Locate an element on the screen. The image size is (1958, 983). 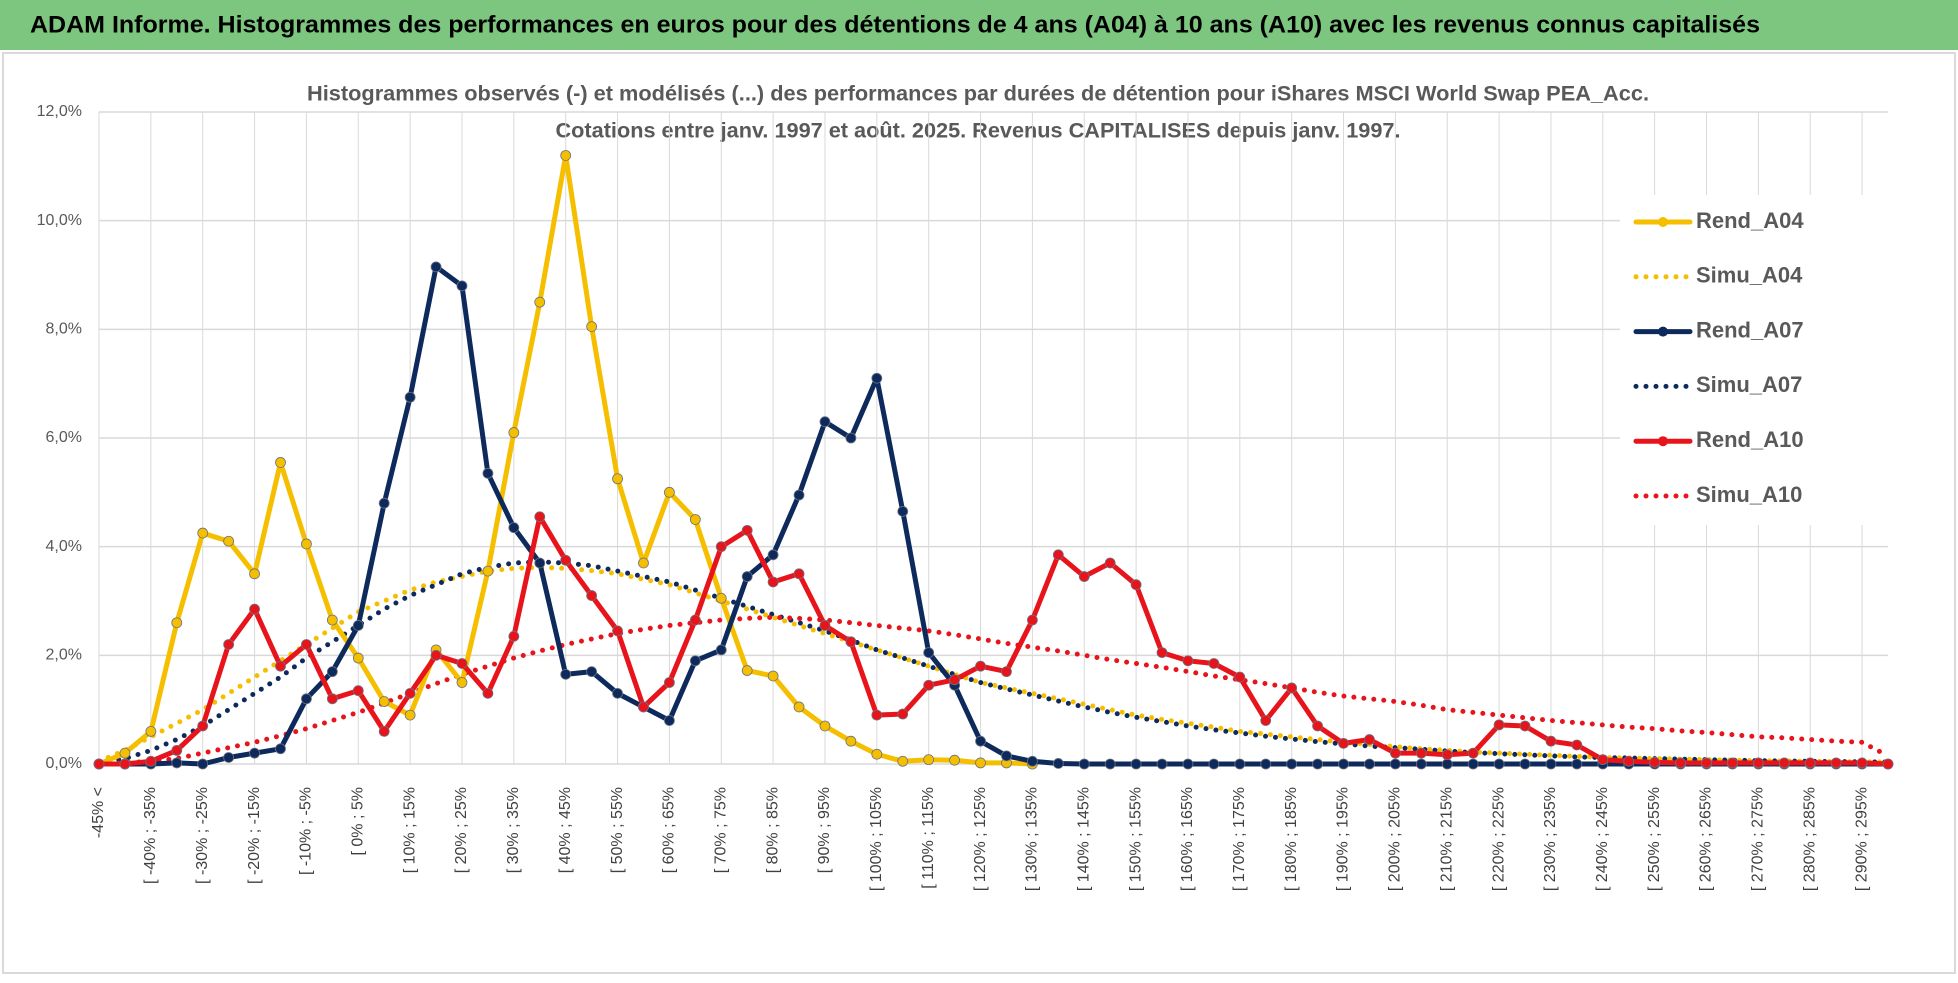
y-tick-label: 8,0% is located at coordinates (64, 329).